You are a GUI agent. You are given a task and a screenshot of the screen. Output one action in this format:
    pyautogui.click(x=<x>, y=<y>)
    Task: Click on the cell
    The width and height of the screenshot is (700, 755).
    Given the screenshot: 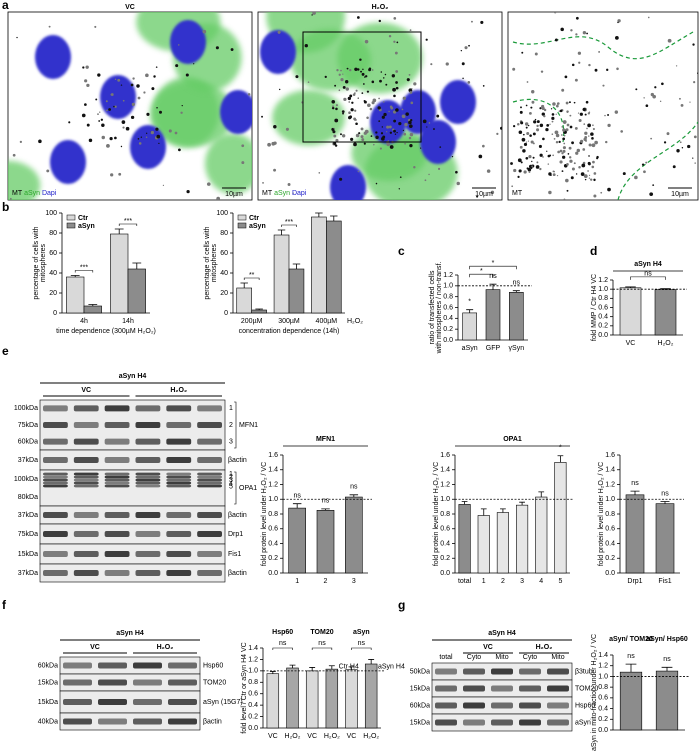 What is the action you would take?
    pyautogui.click(x=389, y=153)
    